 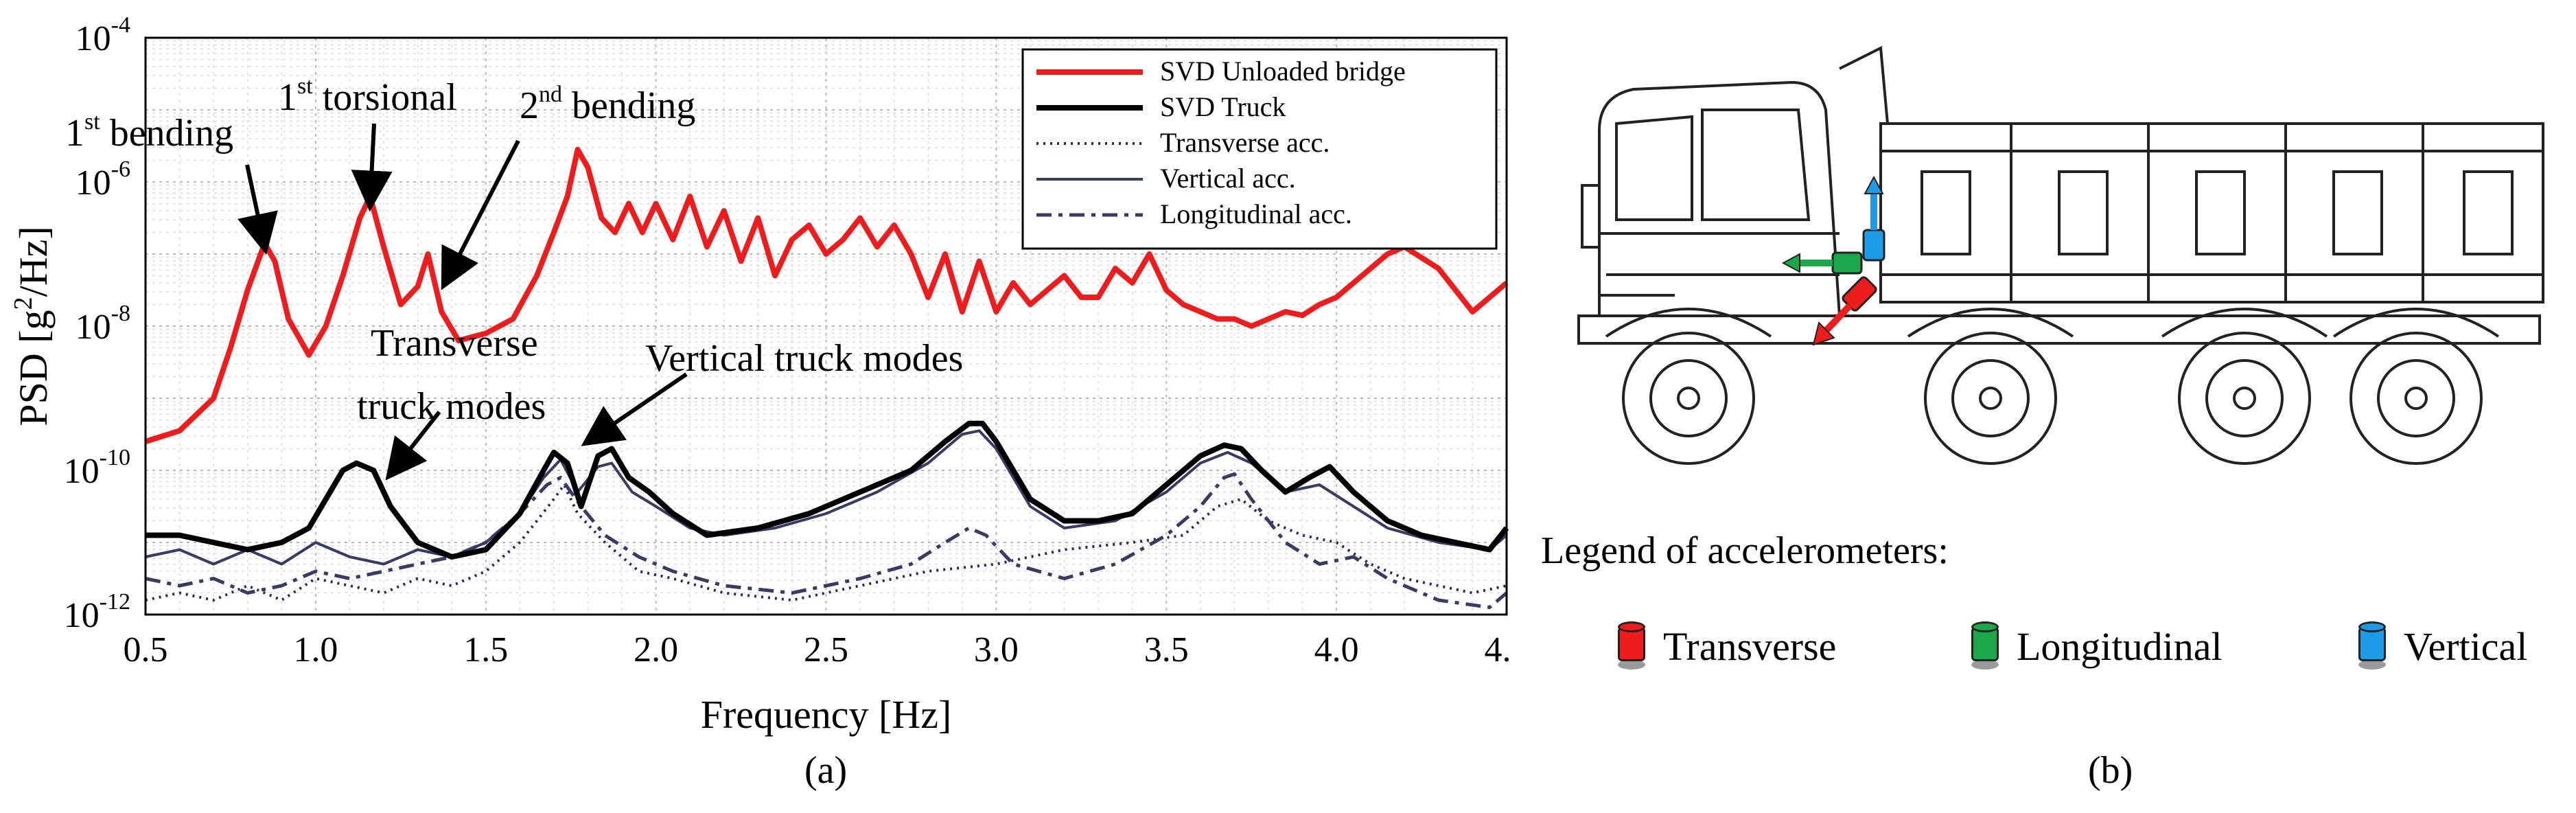 I want to click on x-tick-label: 2.0, so click(x=656, y=649).